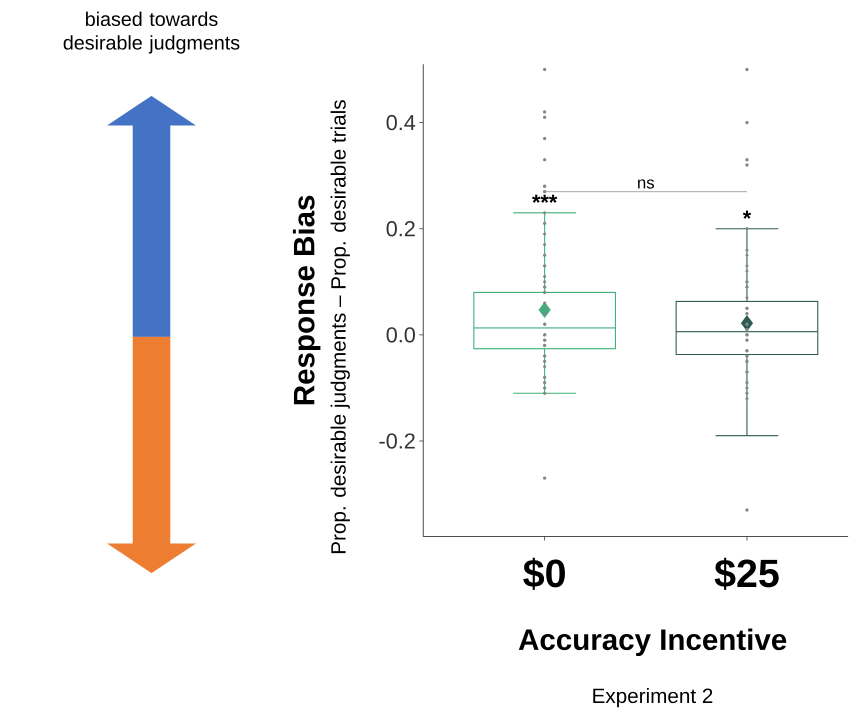 This screenshot has height=714, width=857. Describe the element at coordinates (152, 32) in the screenshot. I see `text: biased towards desirable judgments` at that location.